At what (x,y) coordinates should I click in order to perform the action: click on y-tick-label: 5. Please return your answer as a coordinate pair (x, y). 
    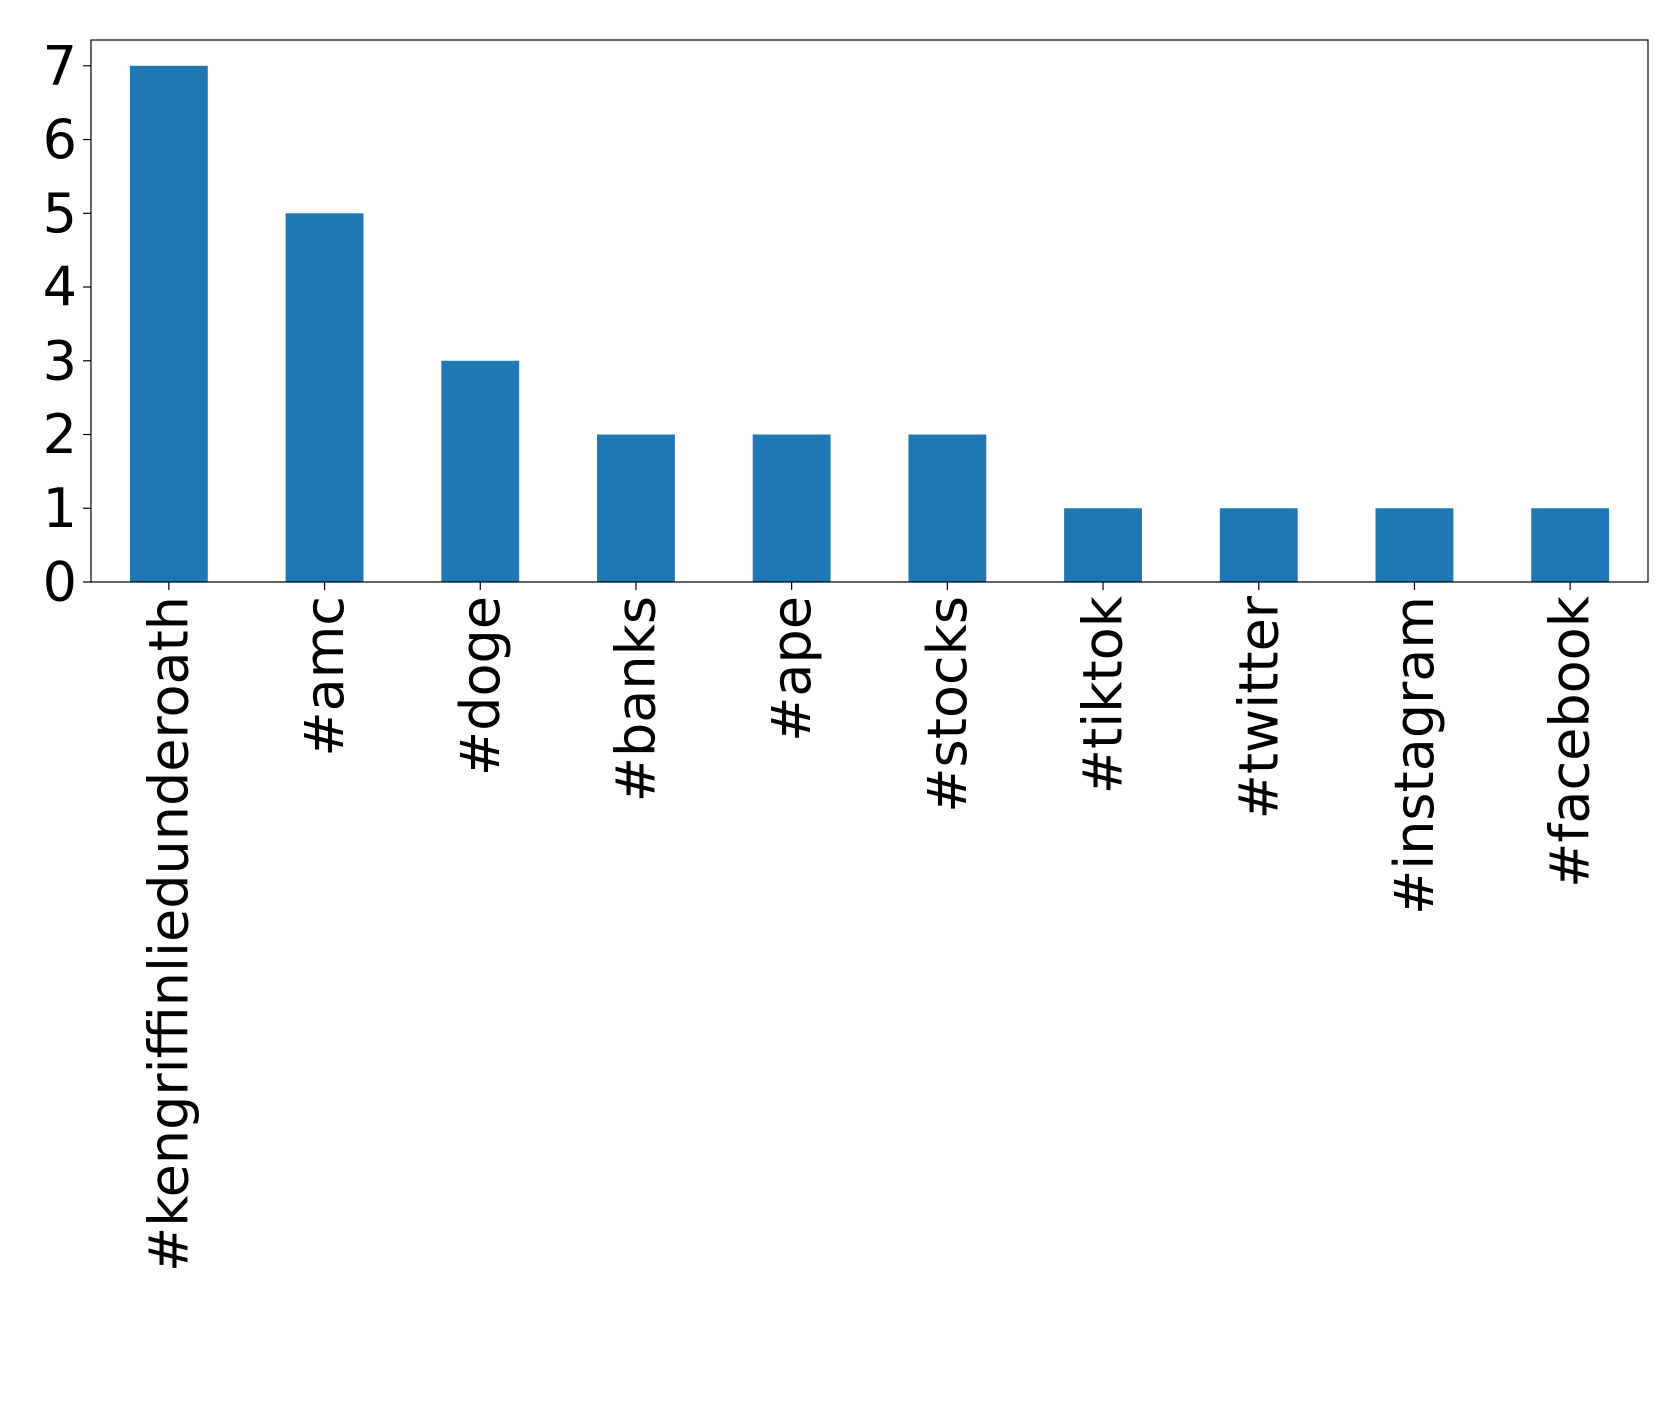
    Looking at the image, I should click on (60, 213).